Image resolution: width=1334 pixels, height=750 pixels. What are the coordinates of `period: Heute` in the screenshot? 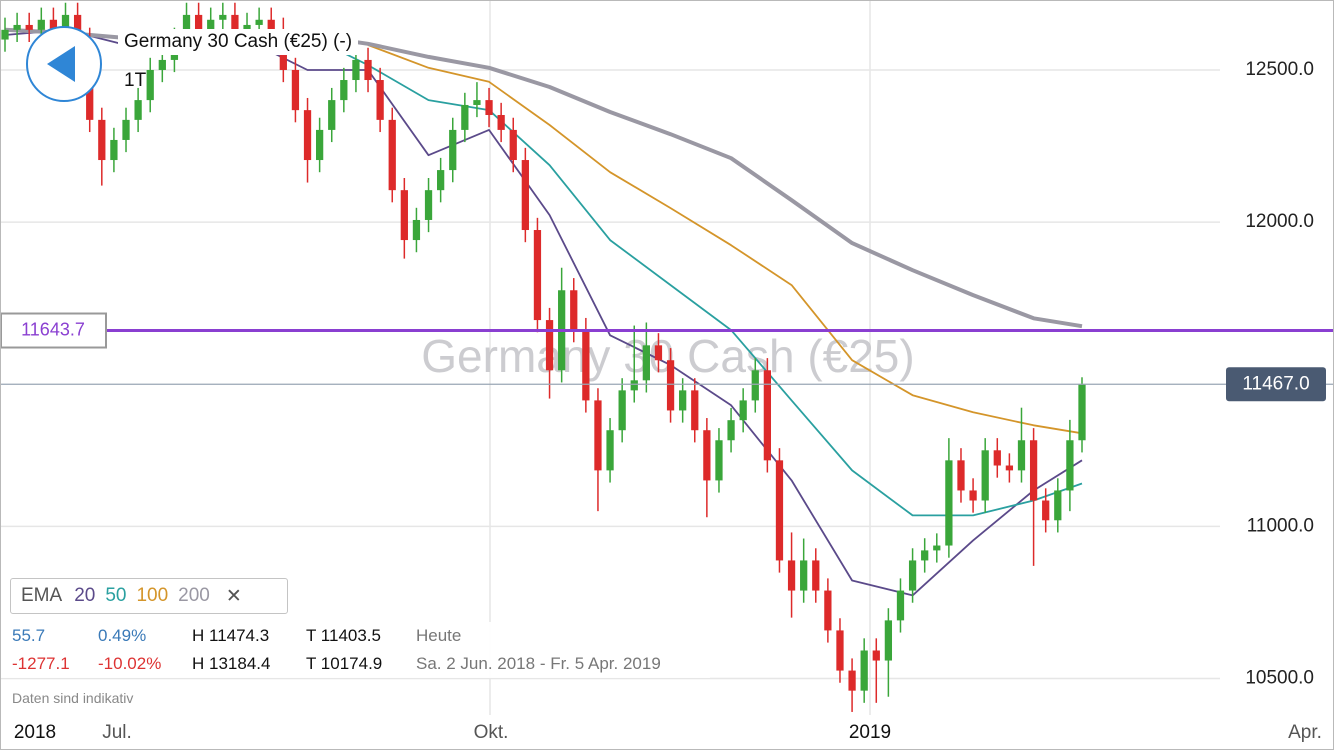 It's located at (439, 635).